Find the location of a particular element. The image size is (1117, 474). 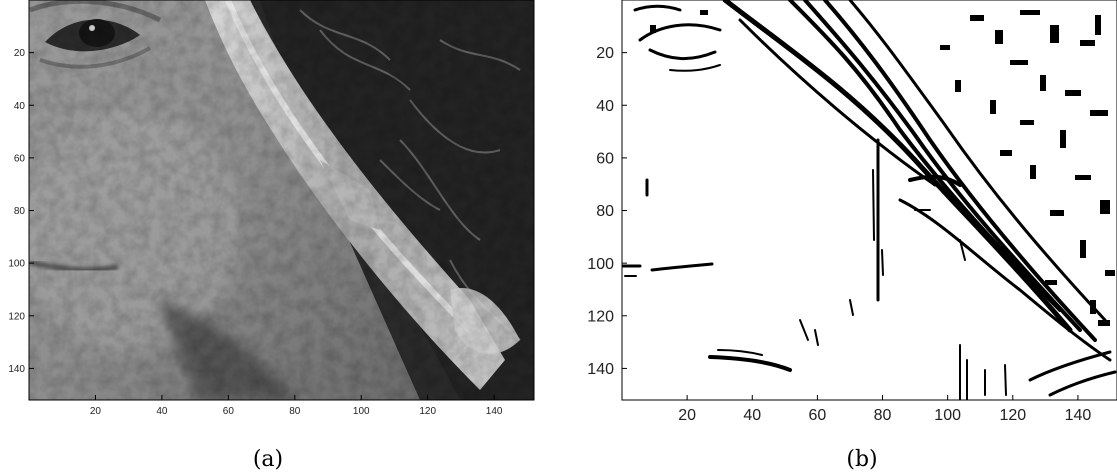

caption-b: (b) is located at coordinates (861, 459).